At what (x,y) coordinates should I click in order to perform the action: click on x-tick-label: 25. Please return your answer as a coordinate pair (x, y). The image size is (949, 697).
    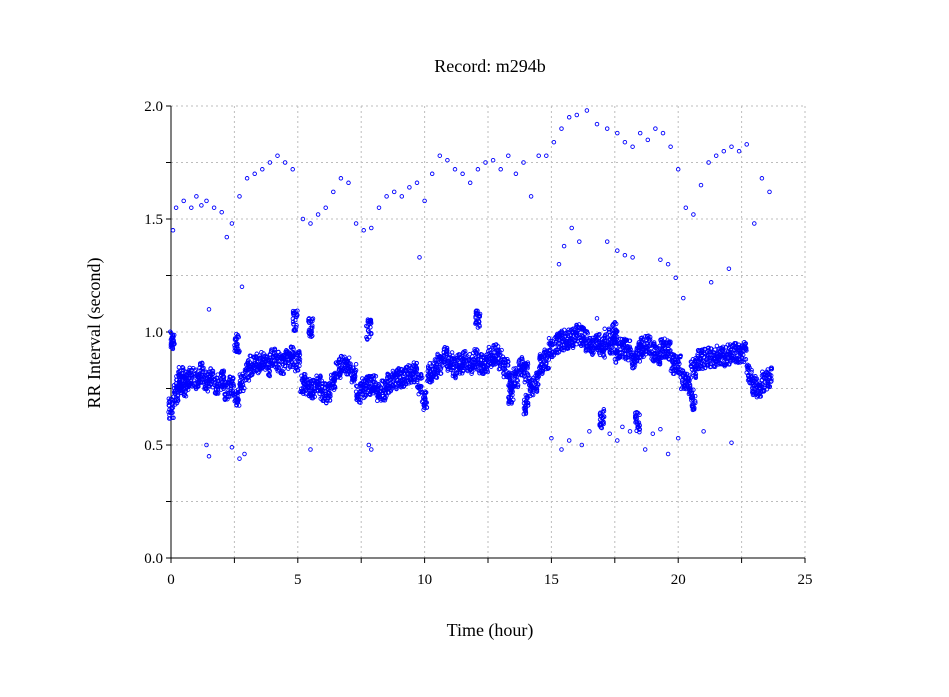
    Looking at the image, I should click on (805, 580).